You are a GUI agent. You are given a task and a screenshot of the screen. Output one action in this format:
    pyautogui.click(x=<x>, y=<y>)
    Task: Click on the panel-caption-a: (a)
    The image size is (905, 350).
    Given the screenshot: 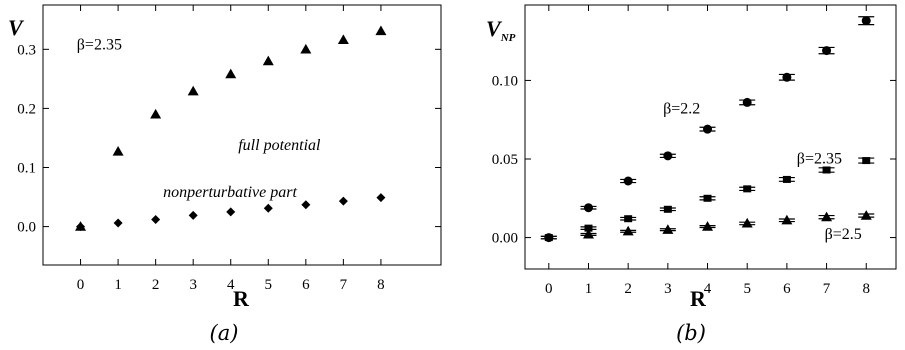 What is the action you would take?
    pyautogui.click(x=224, y=333)
    